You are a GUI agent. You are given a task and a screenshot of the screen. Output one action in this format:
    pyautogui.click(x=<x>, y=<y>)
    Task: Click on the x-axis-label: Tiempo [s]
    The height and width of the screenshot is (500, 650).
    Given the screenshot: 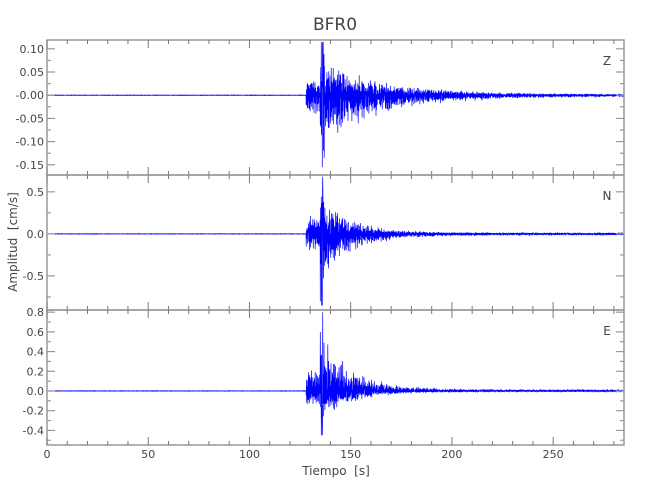 What is the action you would take?
    pyautogui.click(x=335, y=471)
    